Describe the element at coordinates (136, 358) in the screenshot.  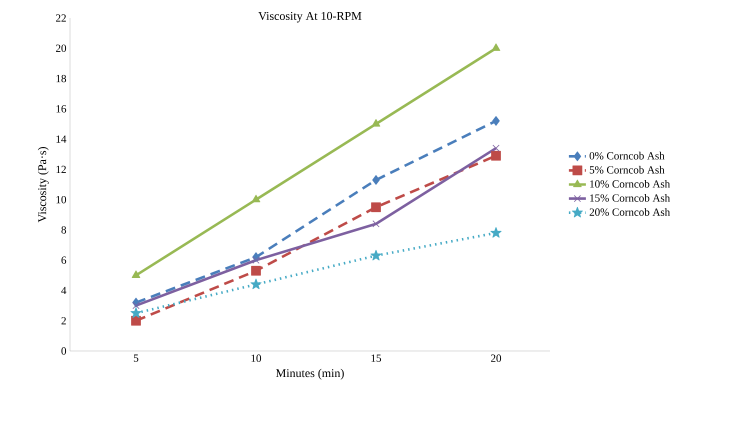
I see `x-tick-label: 5` at that location.